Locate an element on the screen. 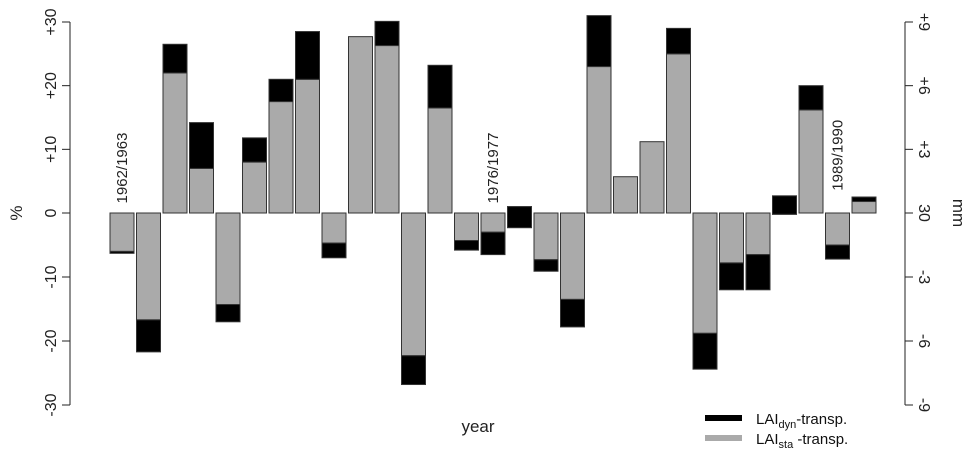  year-annotation: 1976/1977 is located at coordinates (493, 168).